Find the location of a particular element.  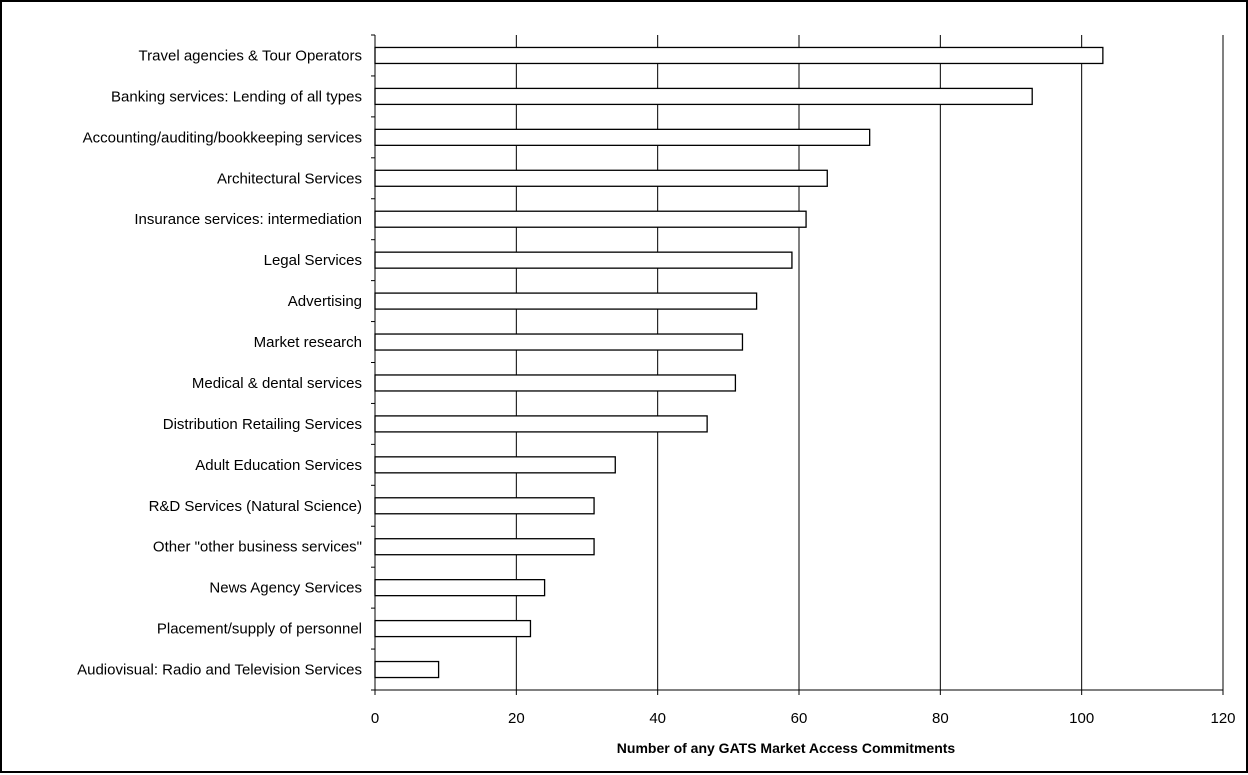

x-tick-label: 0 is located at coordinates (375, 718).